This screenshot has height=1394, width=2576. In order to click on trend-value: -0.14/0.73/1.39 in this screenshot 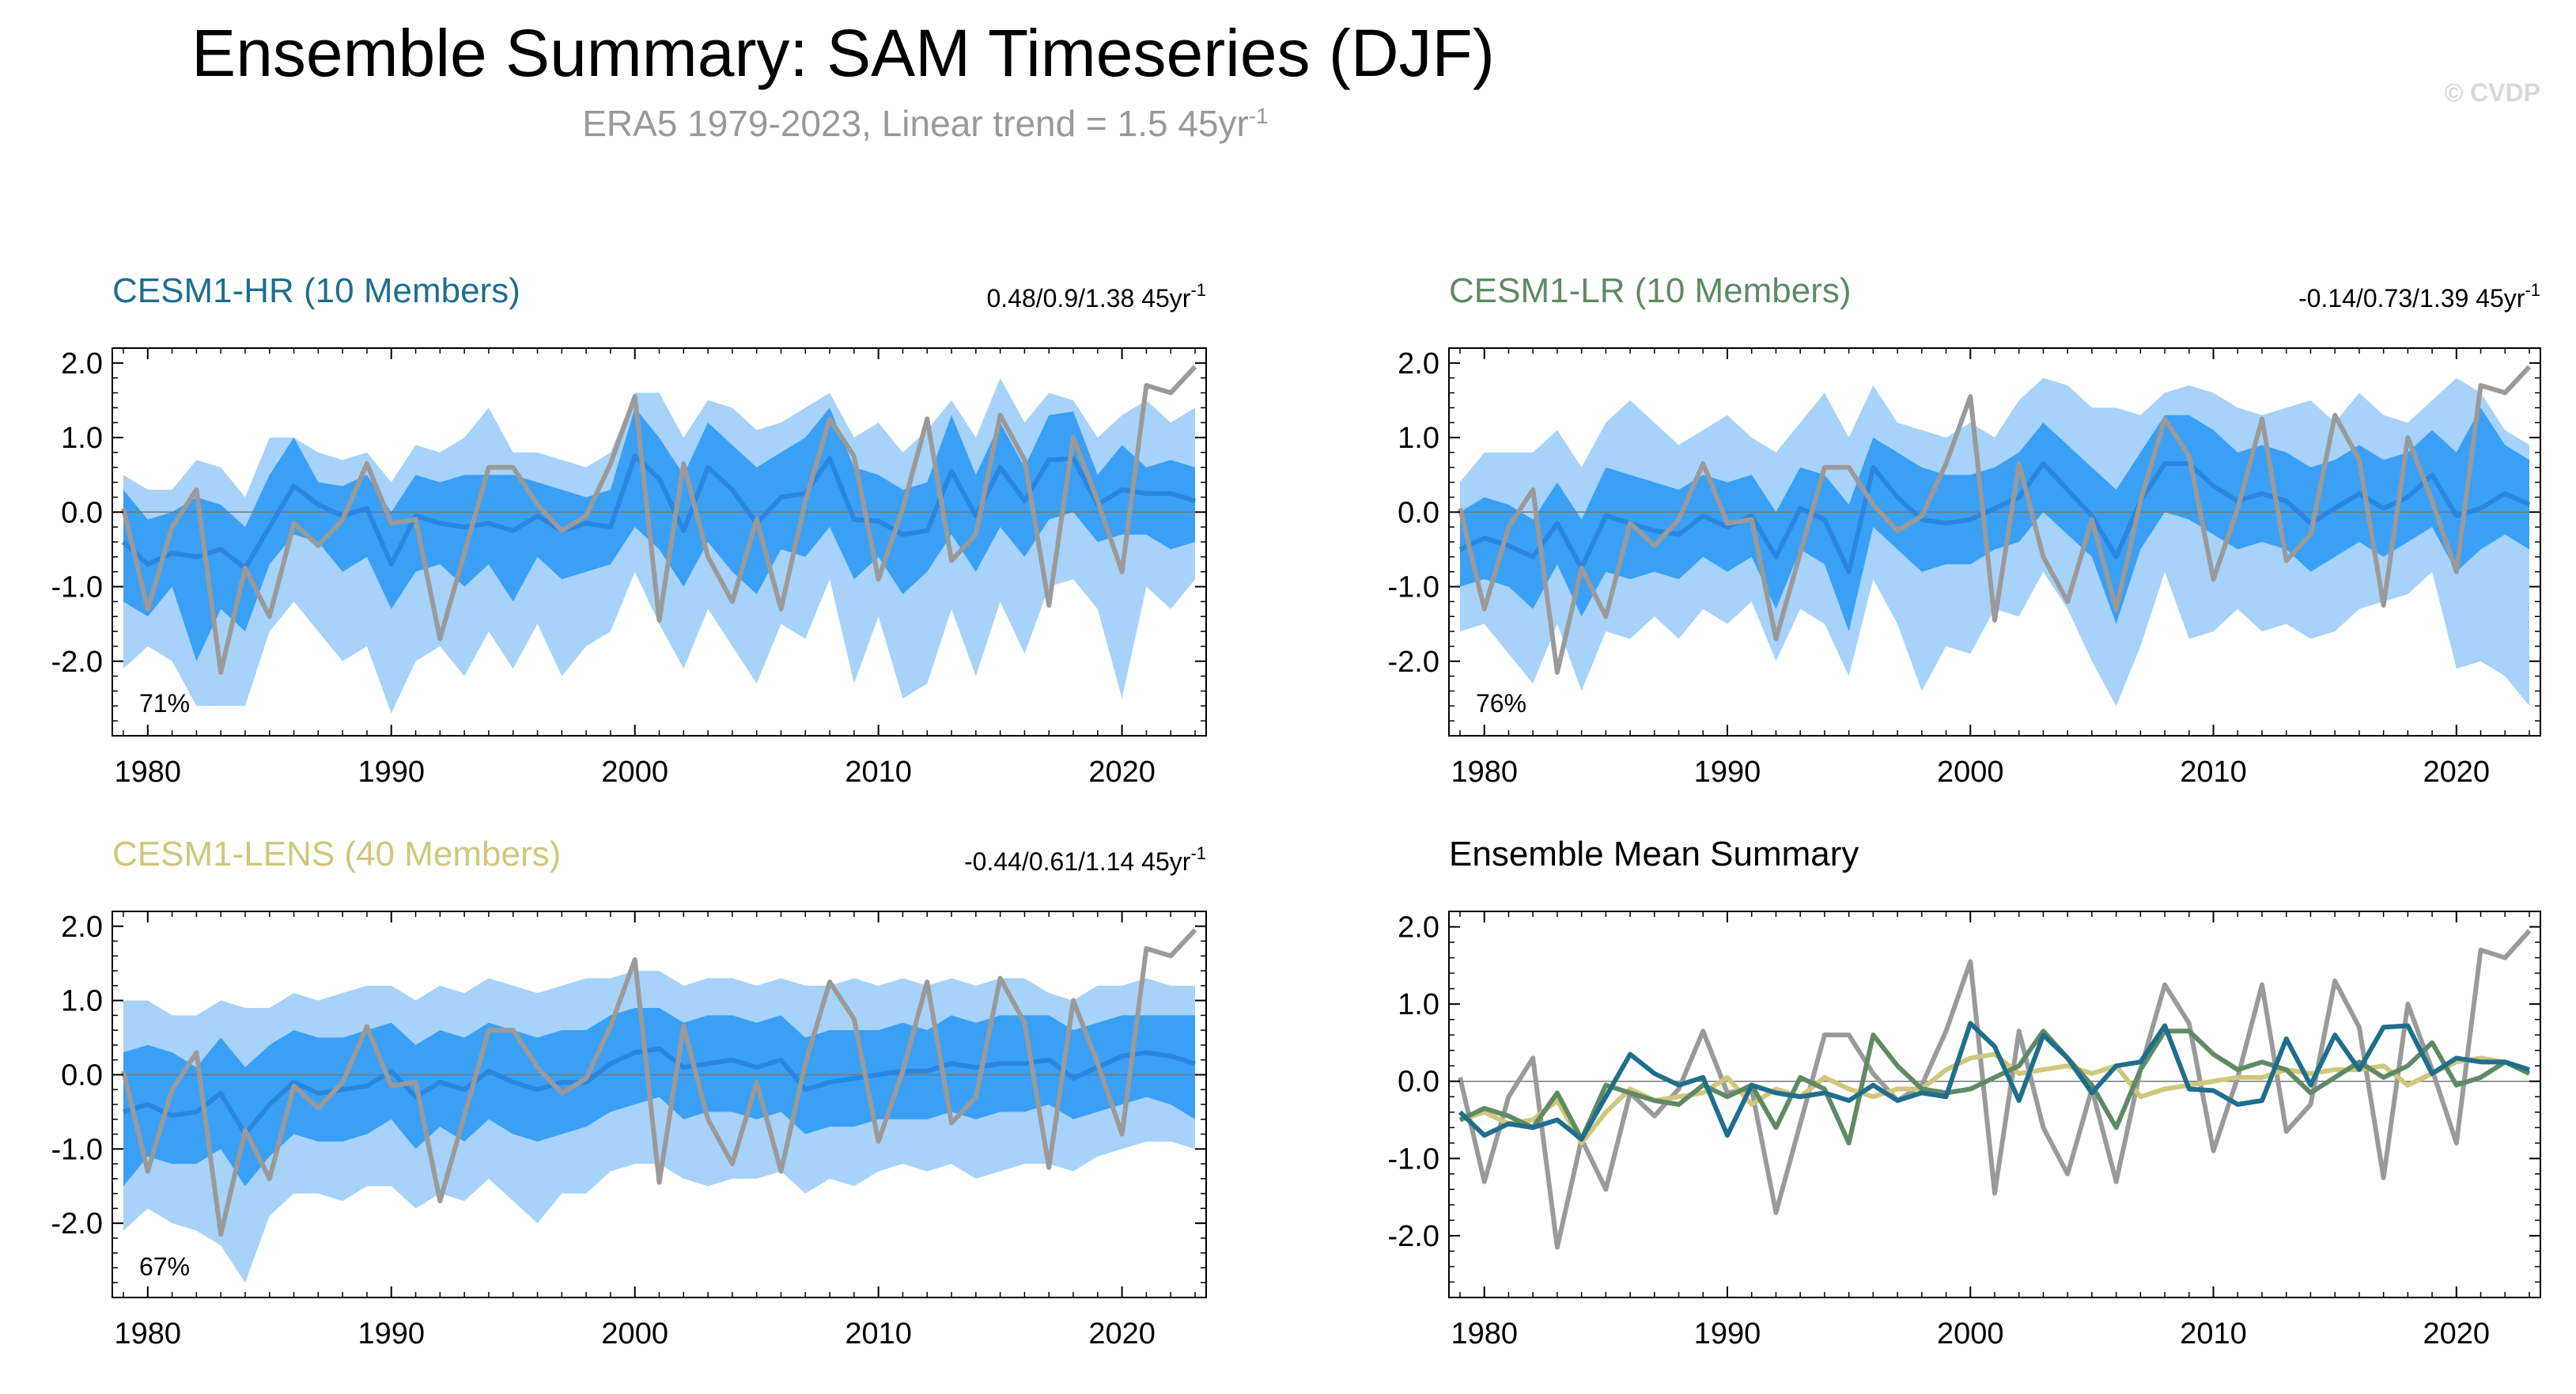, I will do `click(2383, 298)`.